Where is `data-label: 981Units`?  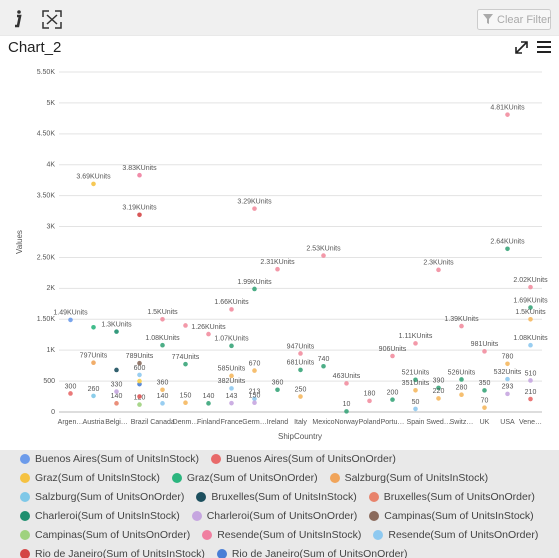 data-label: 981Units is located at coordinates (485, 344).